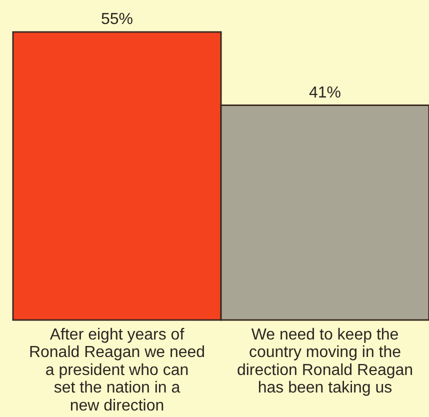 The height and width of the screenshot is (417, 429). What do you see at coordinates (117, 19) in the screenshot?
I see `data-label: 55%` at bounding box center [117, 19].